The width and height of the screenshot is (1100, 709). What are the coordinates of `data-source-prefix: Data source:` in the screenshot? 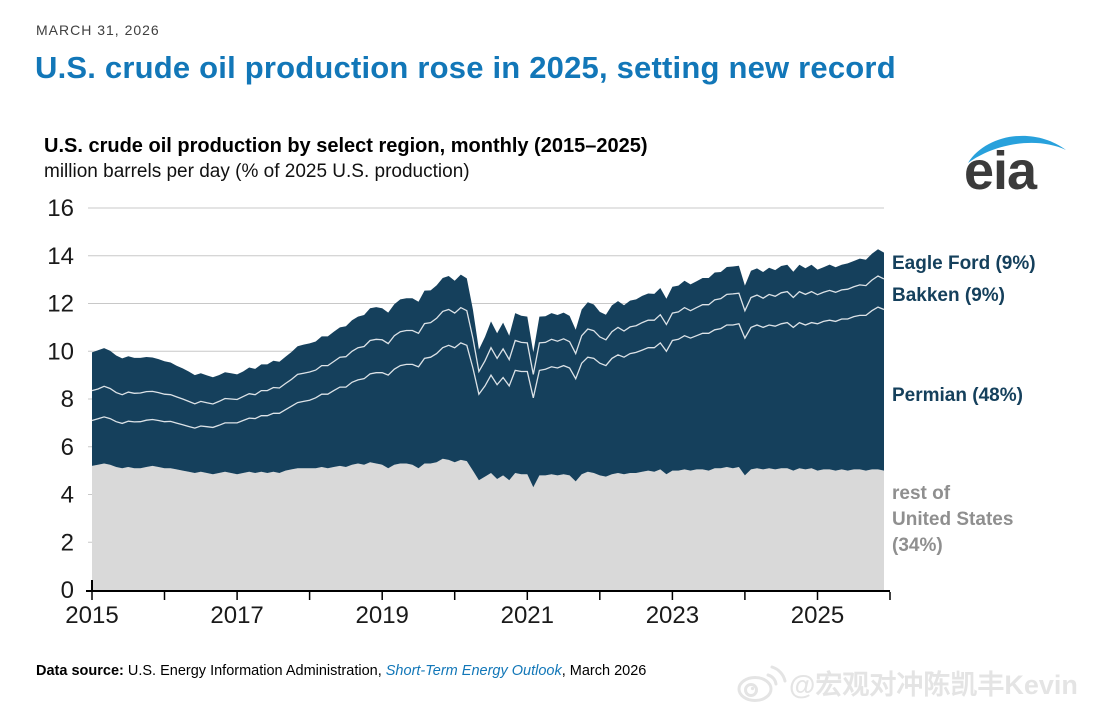 It's located at (80, 671).